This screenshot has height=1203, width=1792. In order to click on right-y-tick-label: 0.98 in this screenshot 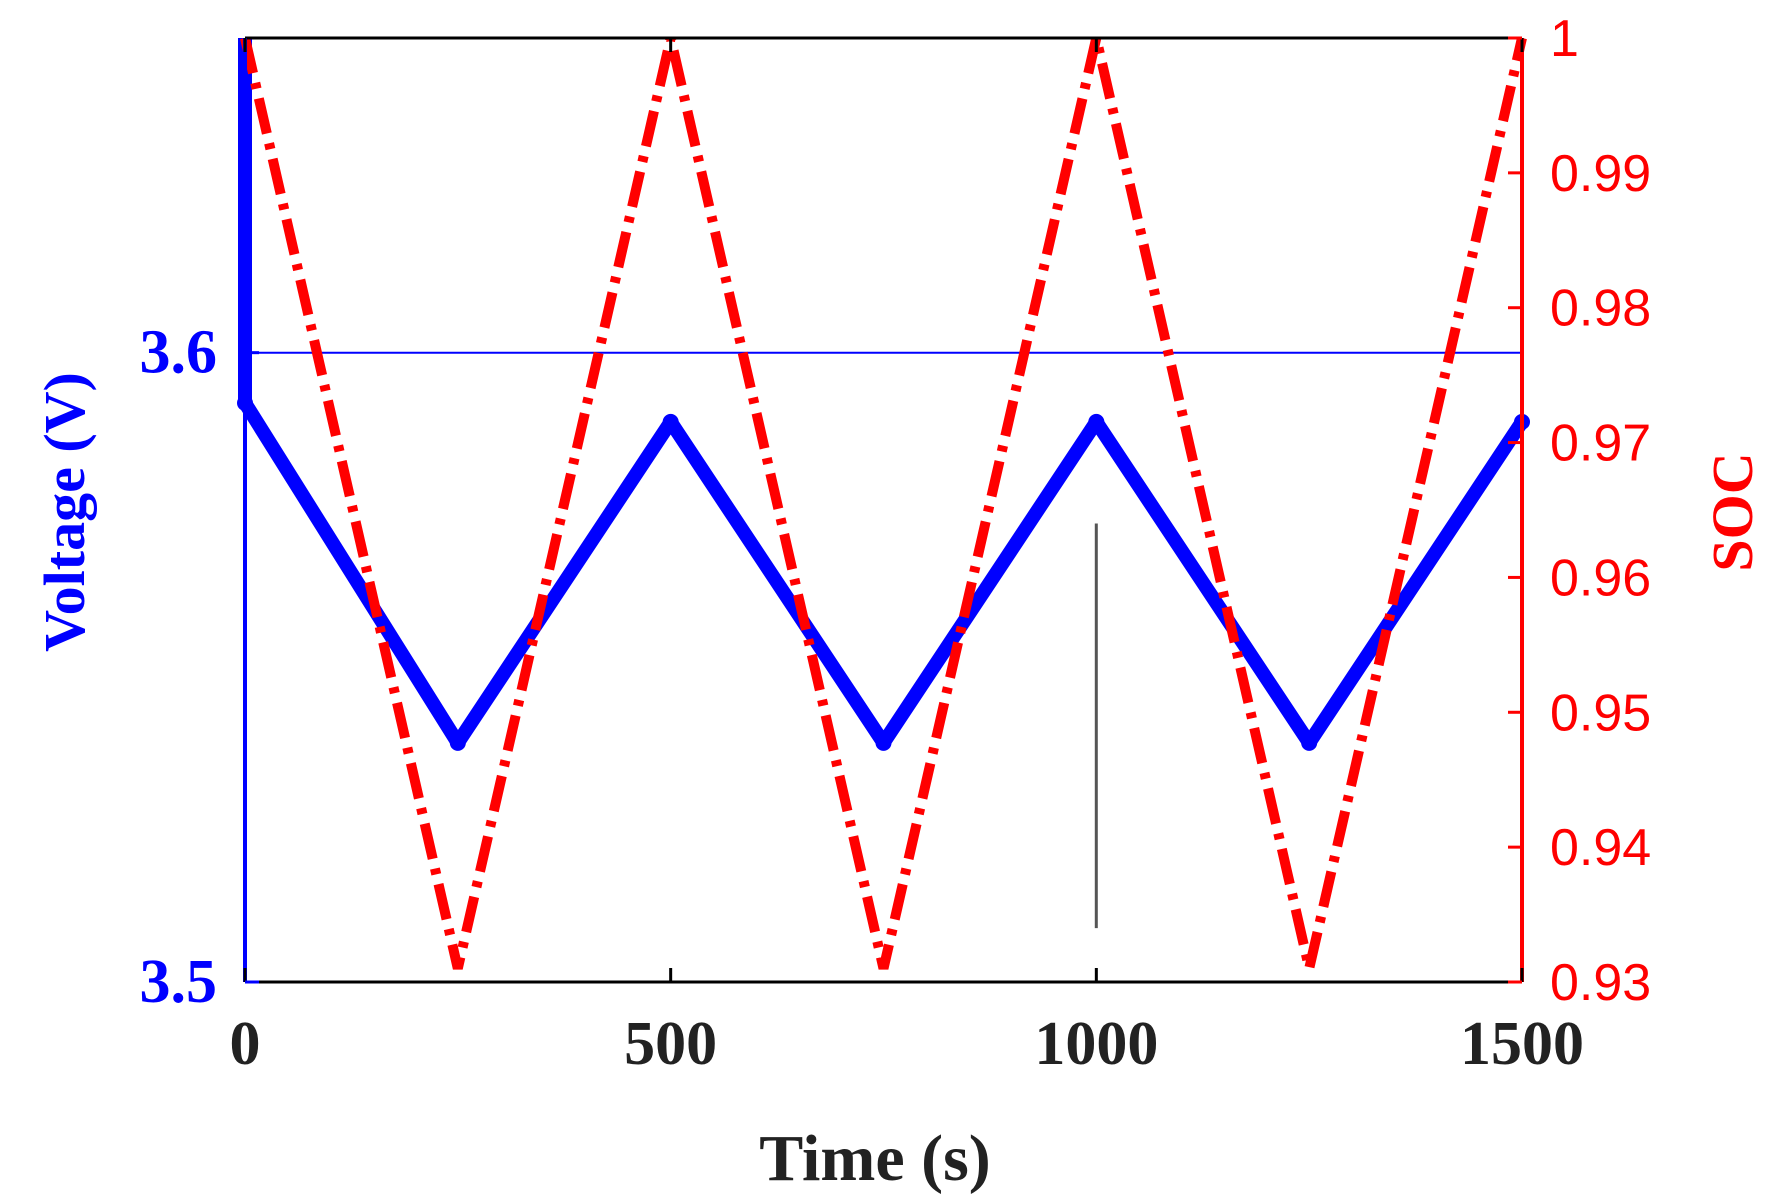, I will do `click(1600, 309)`.